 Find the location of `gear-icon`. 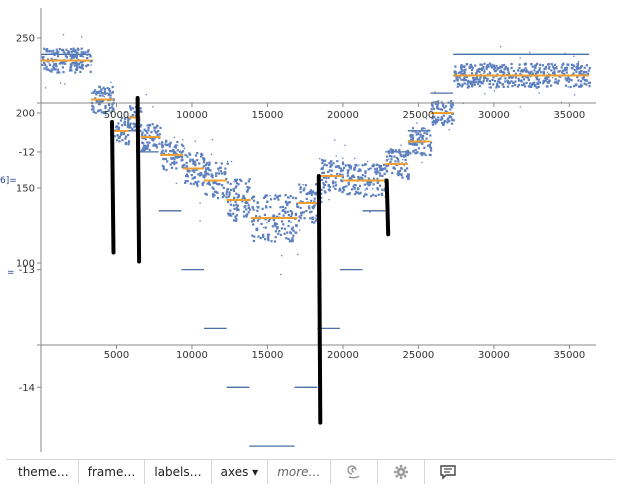

gear-icon is located at coordinates (401, 472).